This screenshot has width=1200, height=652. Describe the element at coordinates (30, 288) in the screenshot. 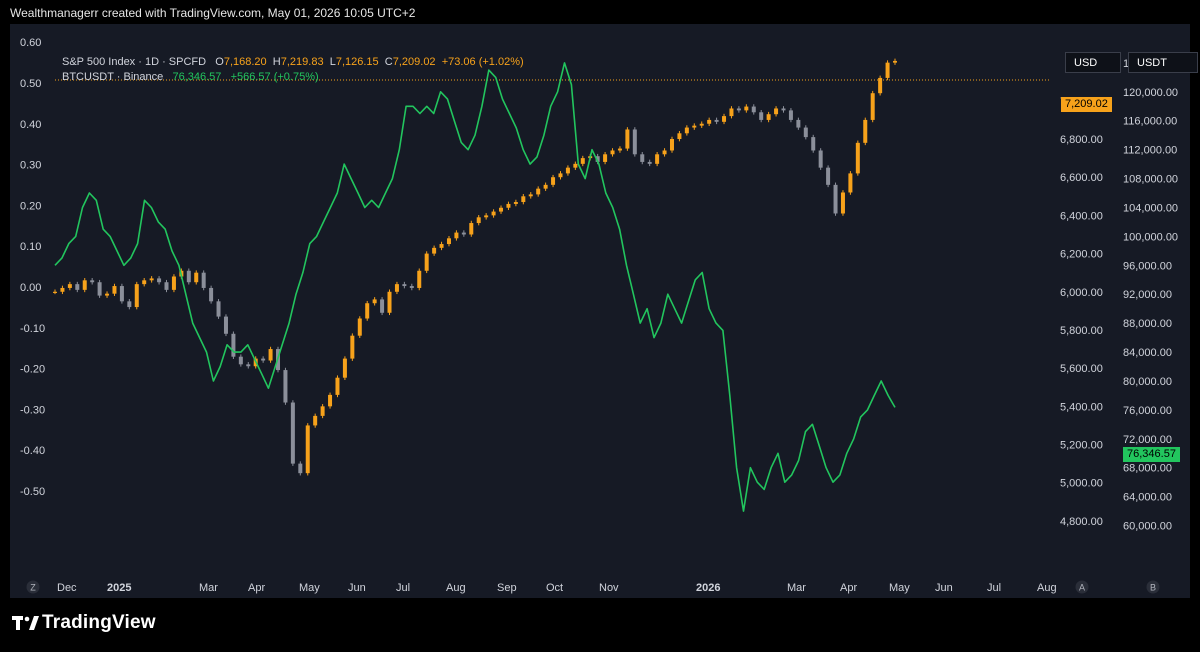

I see `left-axis-tick-6: 0.00` at that location.